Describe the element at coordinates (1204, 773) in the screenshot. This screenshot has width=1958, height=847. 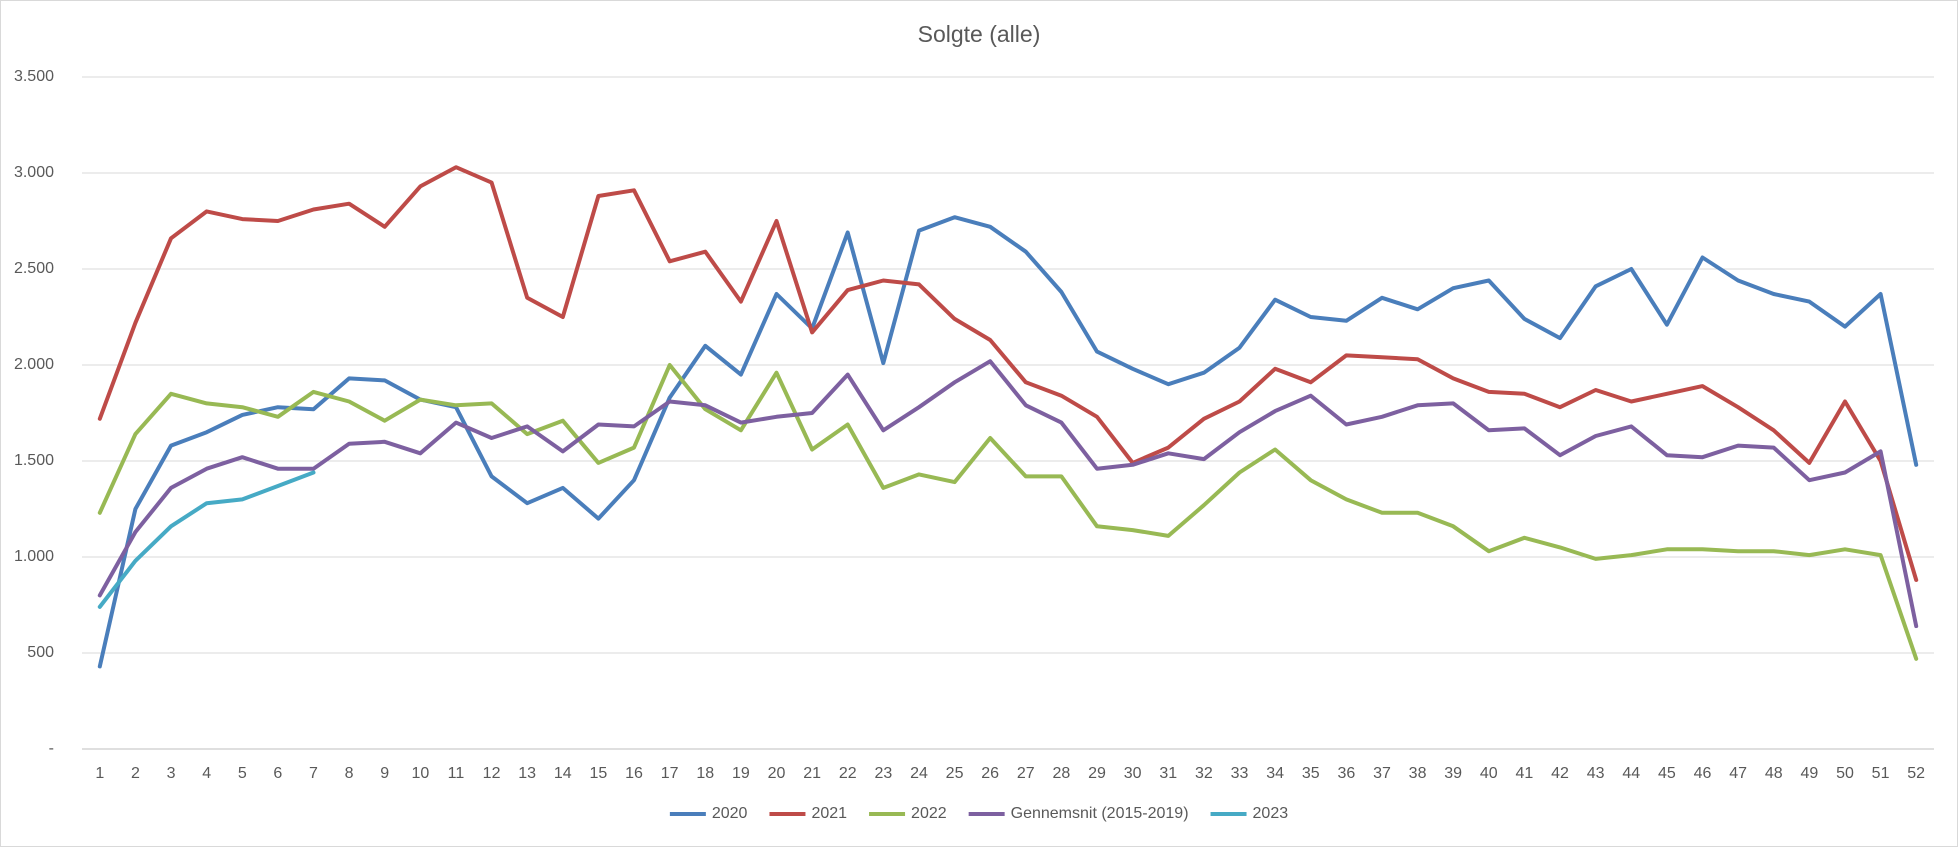
I see `x-tick-label: 32` at that location.